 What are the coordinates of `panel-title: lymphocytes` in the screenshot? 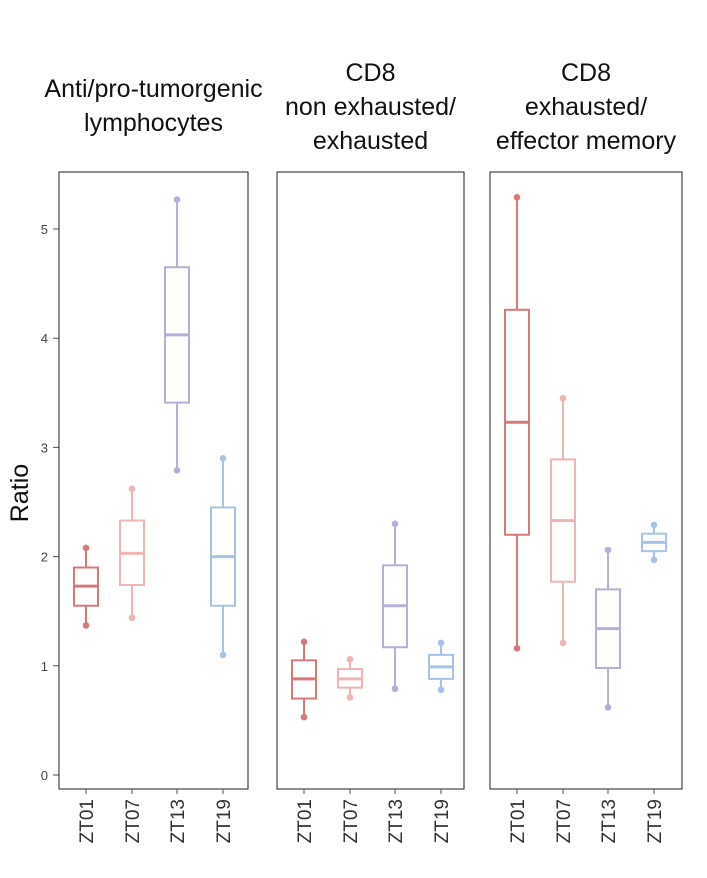 It's located at (153, 123).